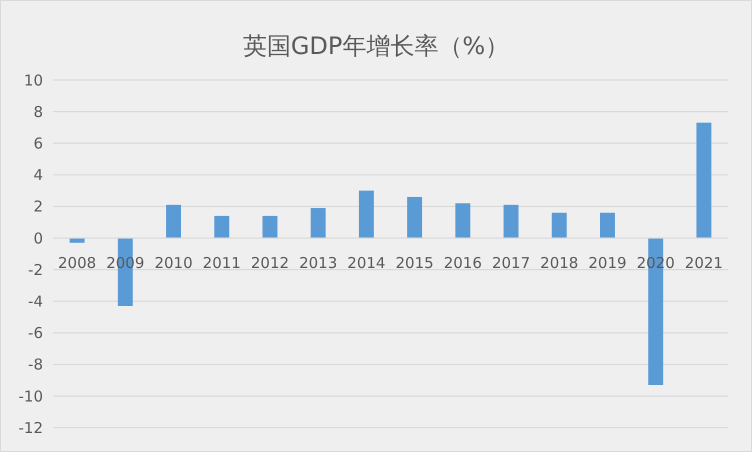  What do you see at coordinates (38, 175) in the screenshot?
I see `y-tick-label: 4` at bounding box center [38, 175].